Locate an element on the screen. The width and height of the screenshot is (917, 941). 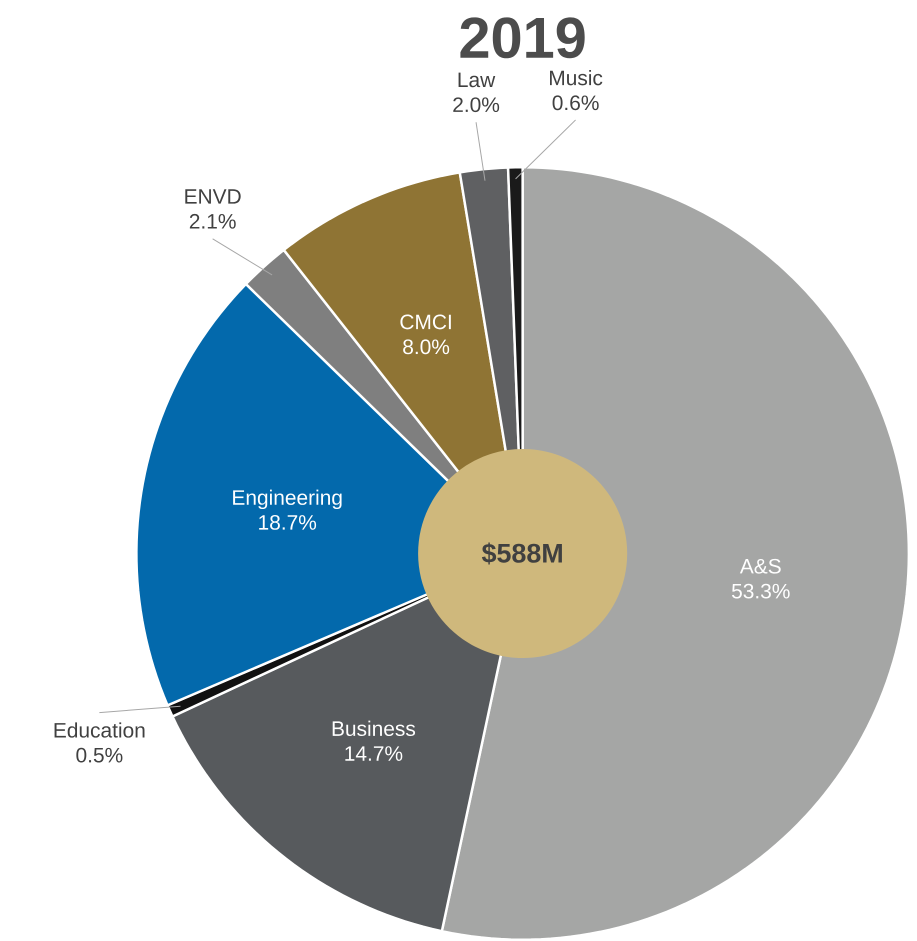
data-label: 2.0% is located at coordinates (476, 104).